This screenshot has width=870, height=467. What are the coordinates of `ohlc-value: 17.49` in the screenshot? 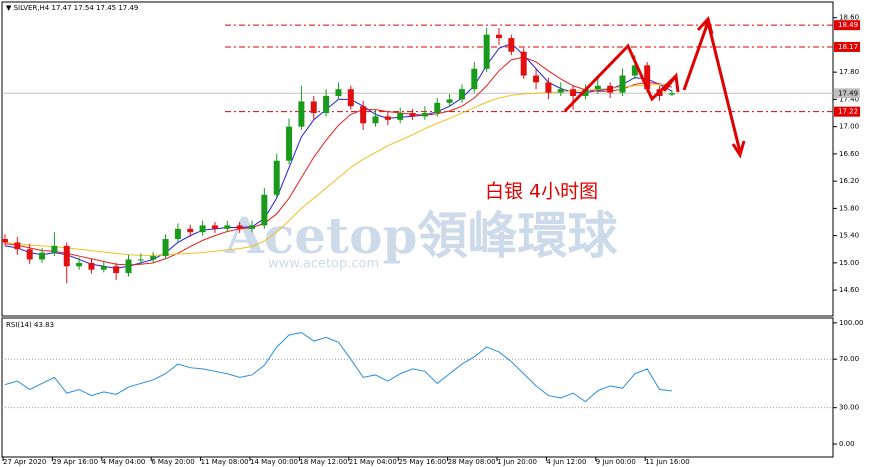 It's located at (128, 8).